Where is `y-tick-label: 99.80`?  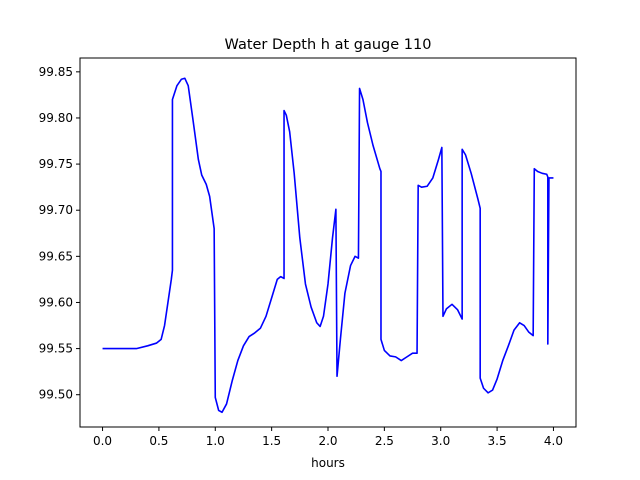
y-tick-label: 99.80 is located at coordinates (56, 118).